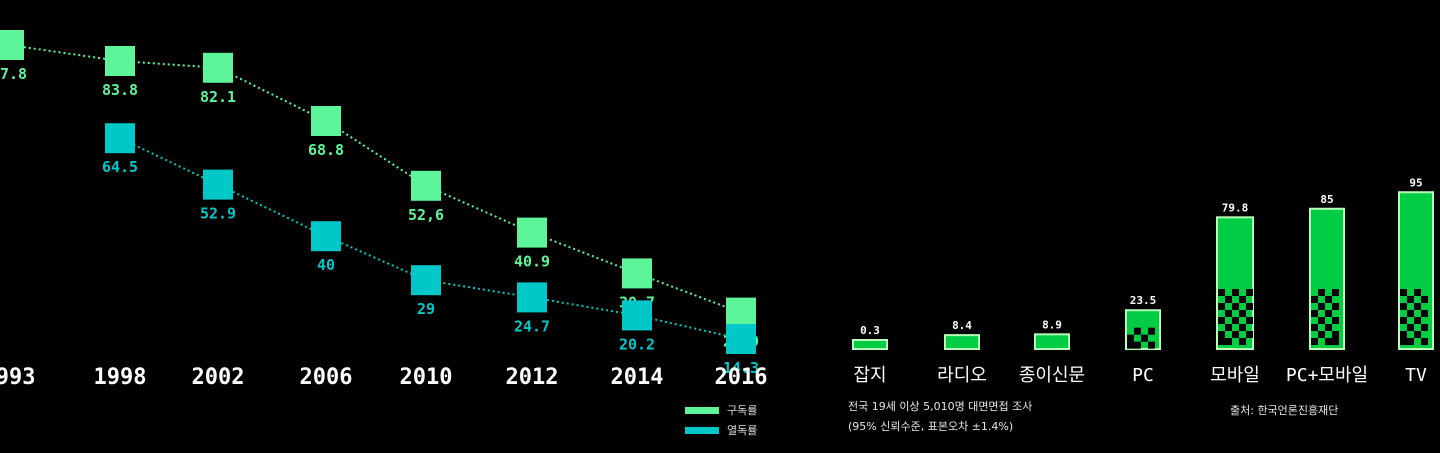  I want to click on legend-label-subscription: 구독률, so click(742, 410).